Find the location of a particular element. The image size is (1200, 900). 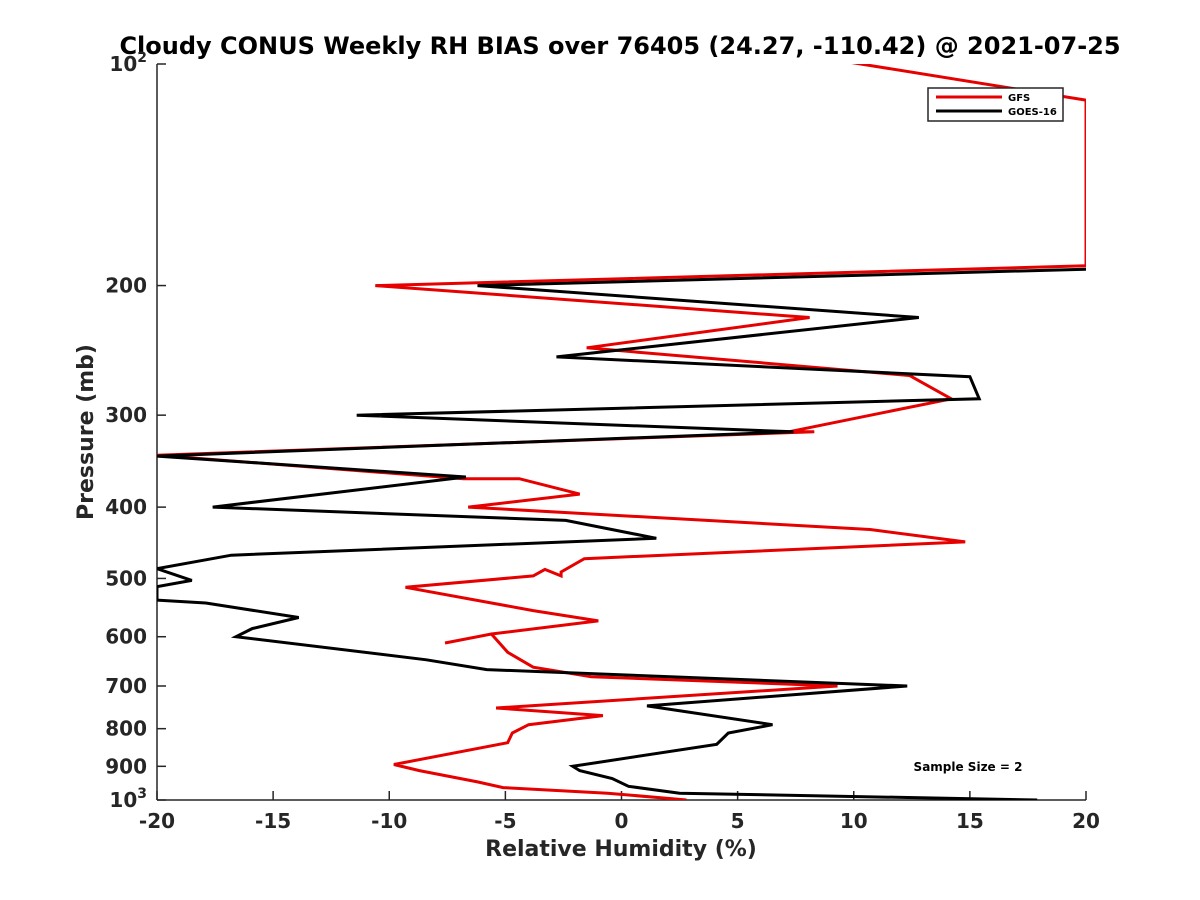

y-tick-label: 800 is located at coordinates (126, 729).